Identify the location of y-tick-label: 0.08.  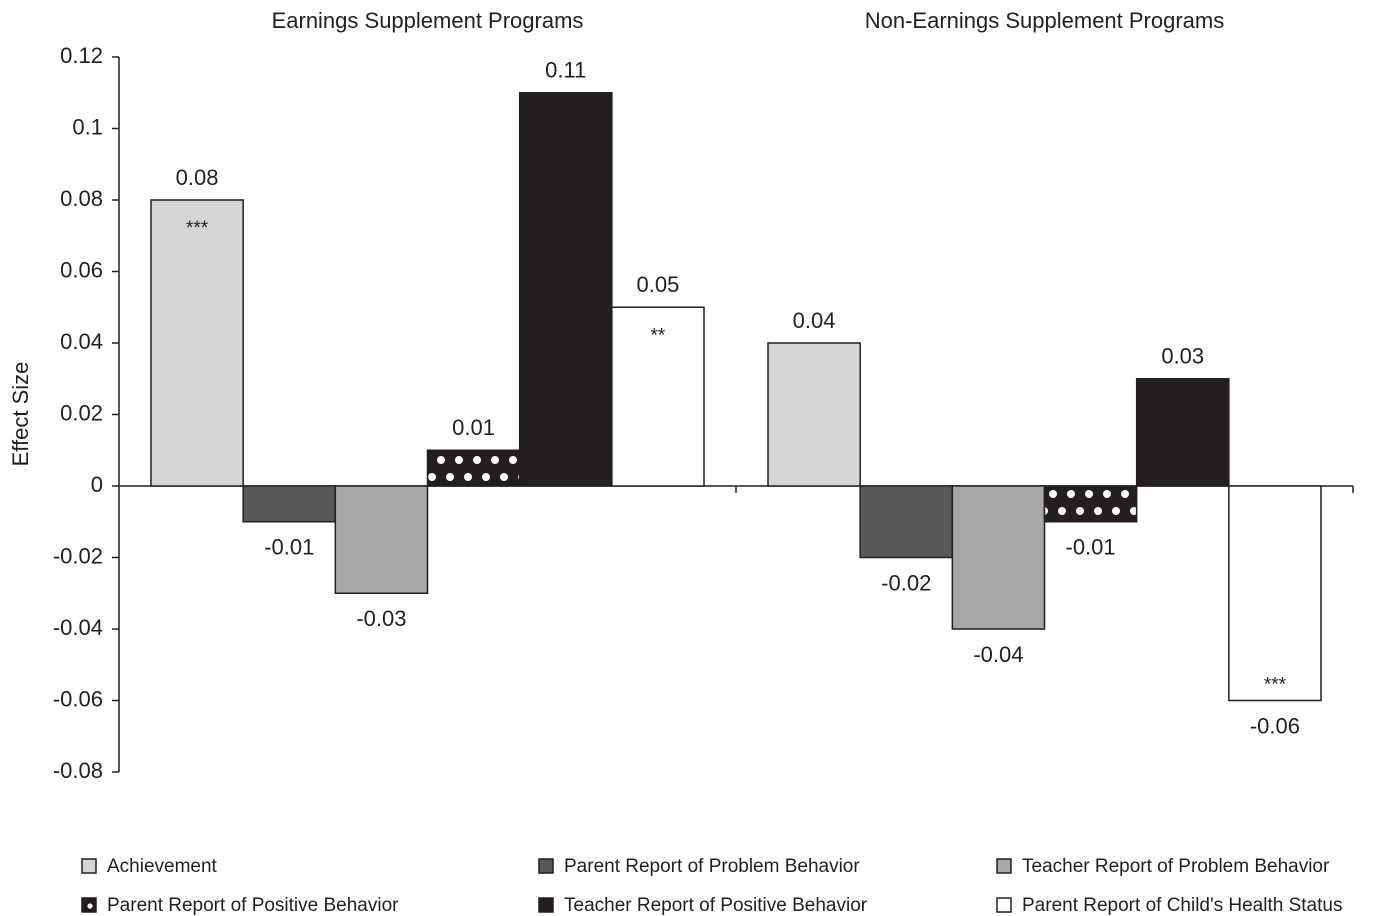
(81, 198).